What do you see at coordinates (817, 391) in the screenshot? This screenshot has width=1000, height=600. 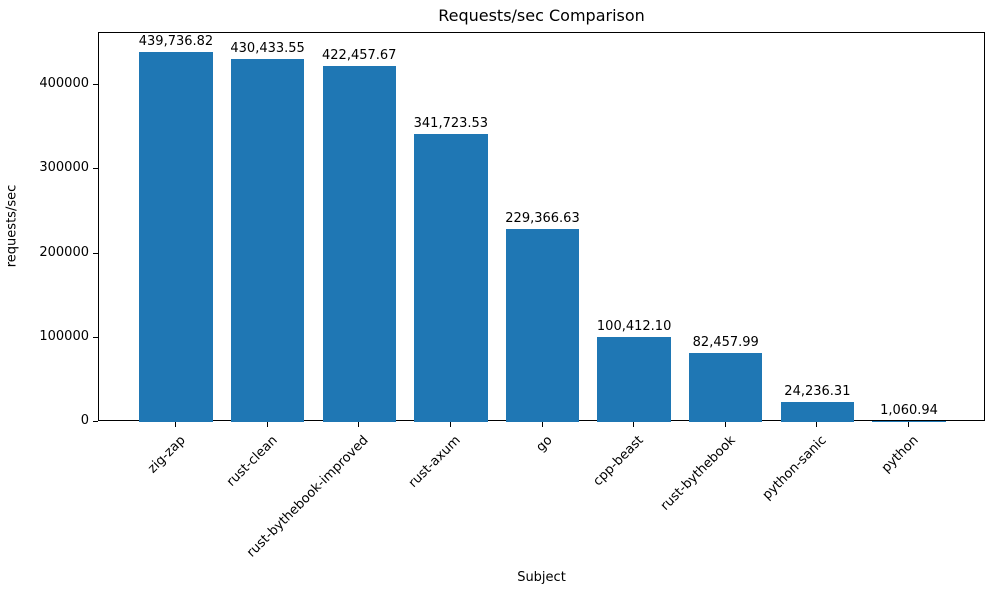 I see `bar-value-label: 24,236.31` at bounding box center [817, 391].